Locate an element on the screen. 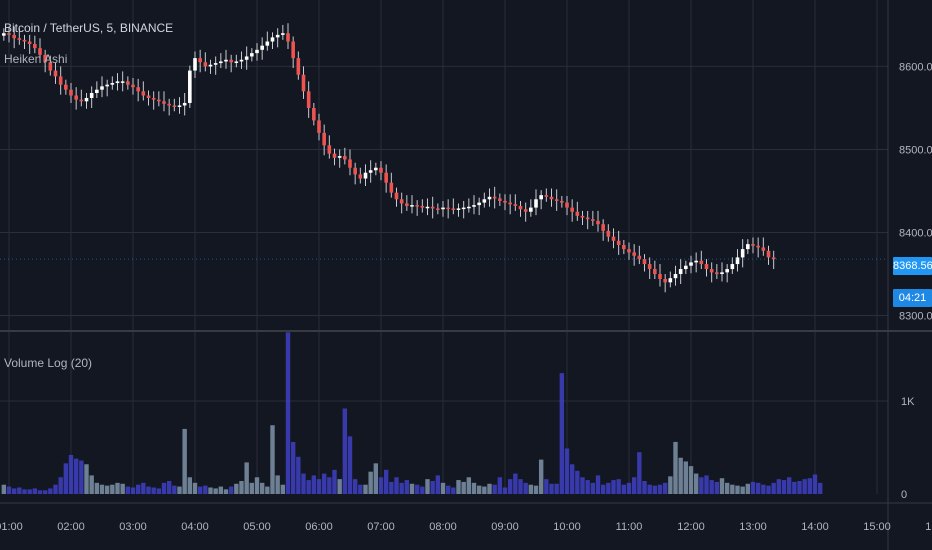  volume-study-label: Volume Log (20) is located at coordinates (48, 363).